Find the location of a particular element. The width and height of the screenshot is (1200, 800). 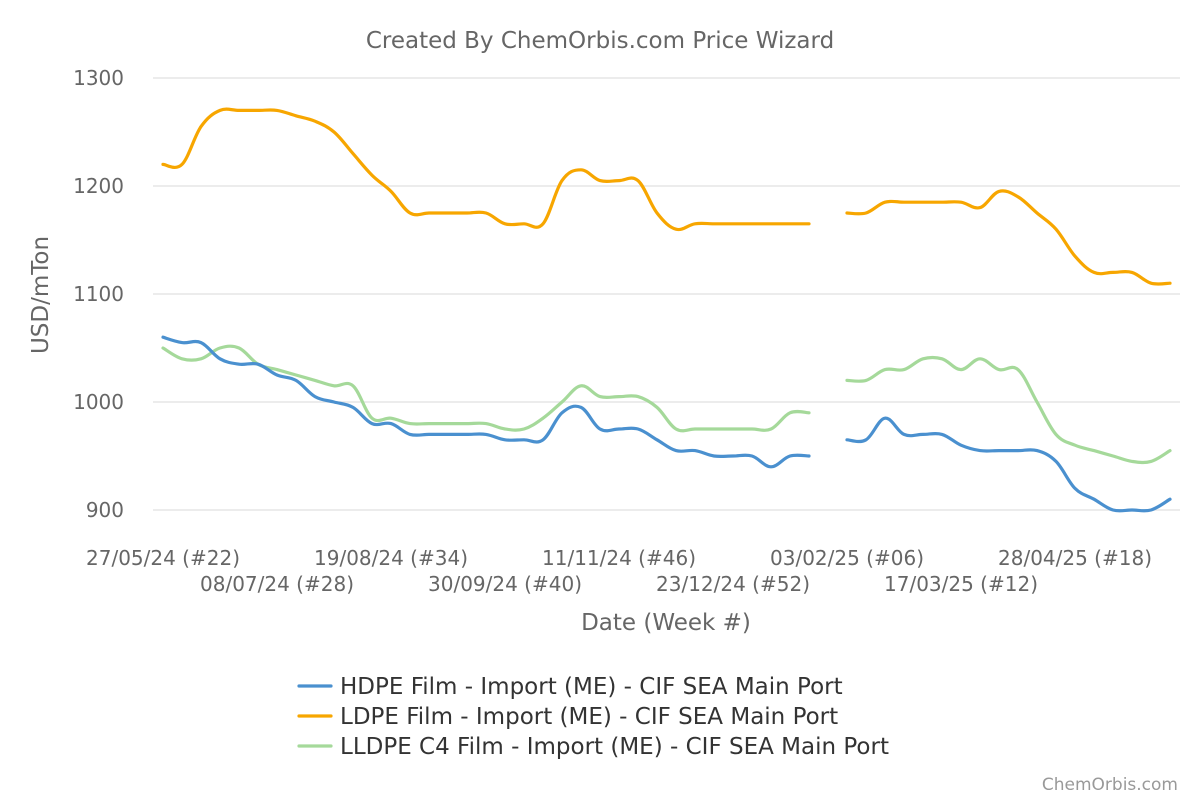

y-tick-label: 1300 is located at coordinates (98, 78).